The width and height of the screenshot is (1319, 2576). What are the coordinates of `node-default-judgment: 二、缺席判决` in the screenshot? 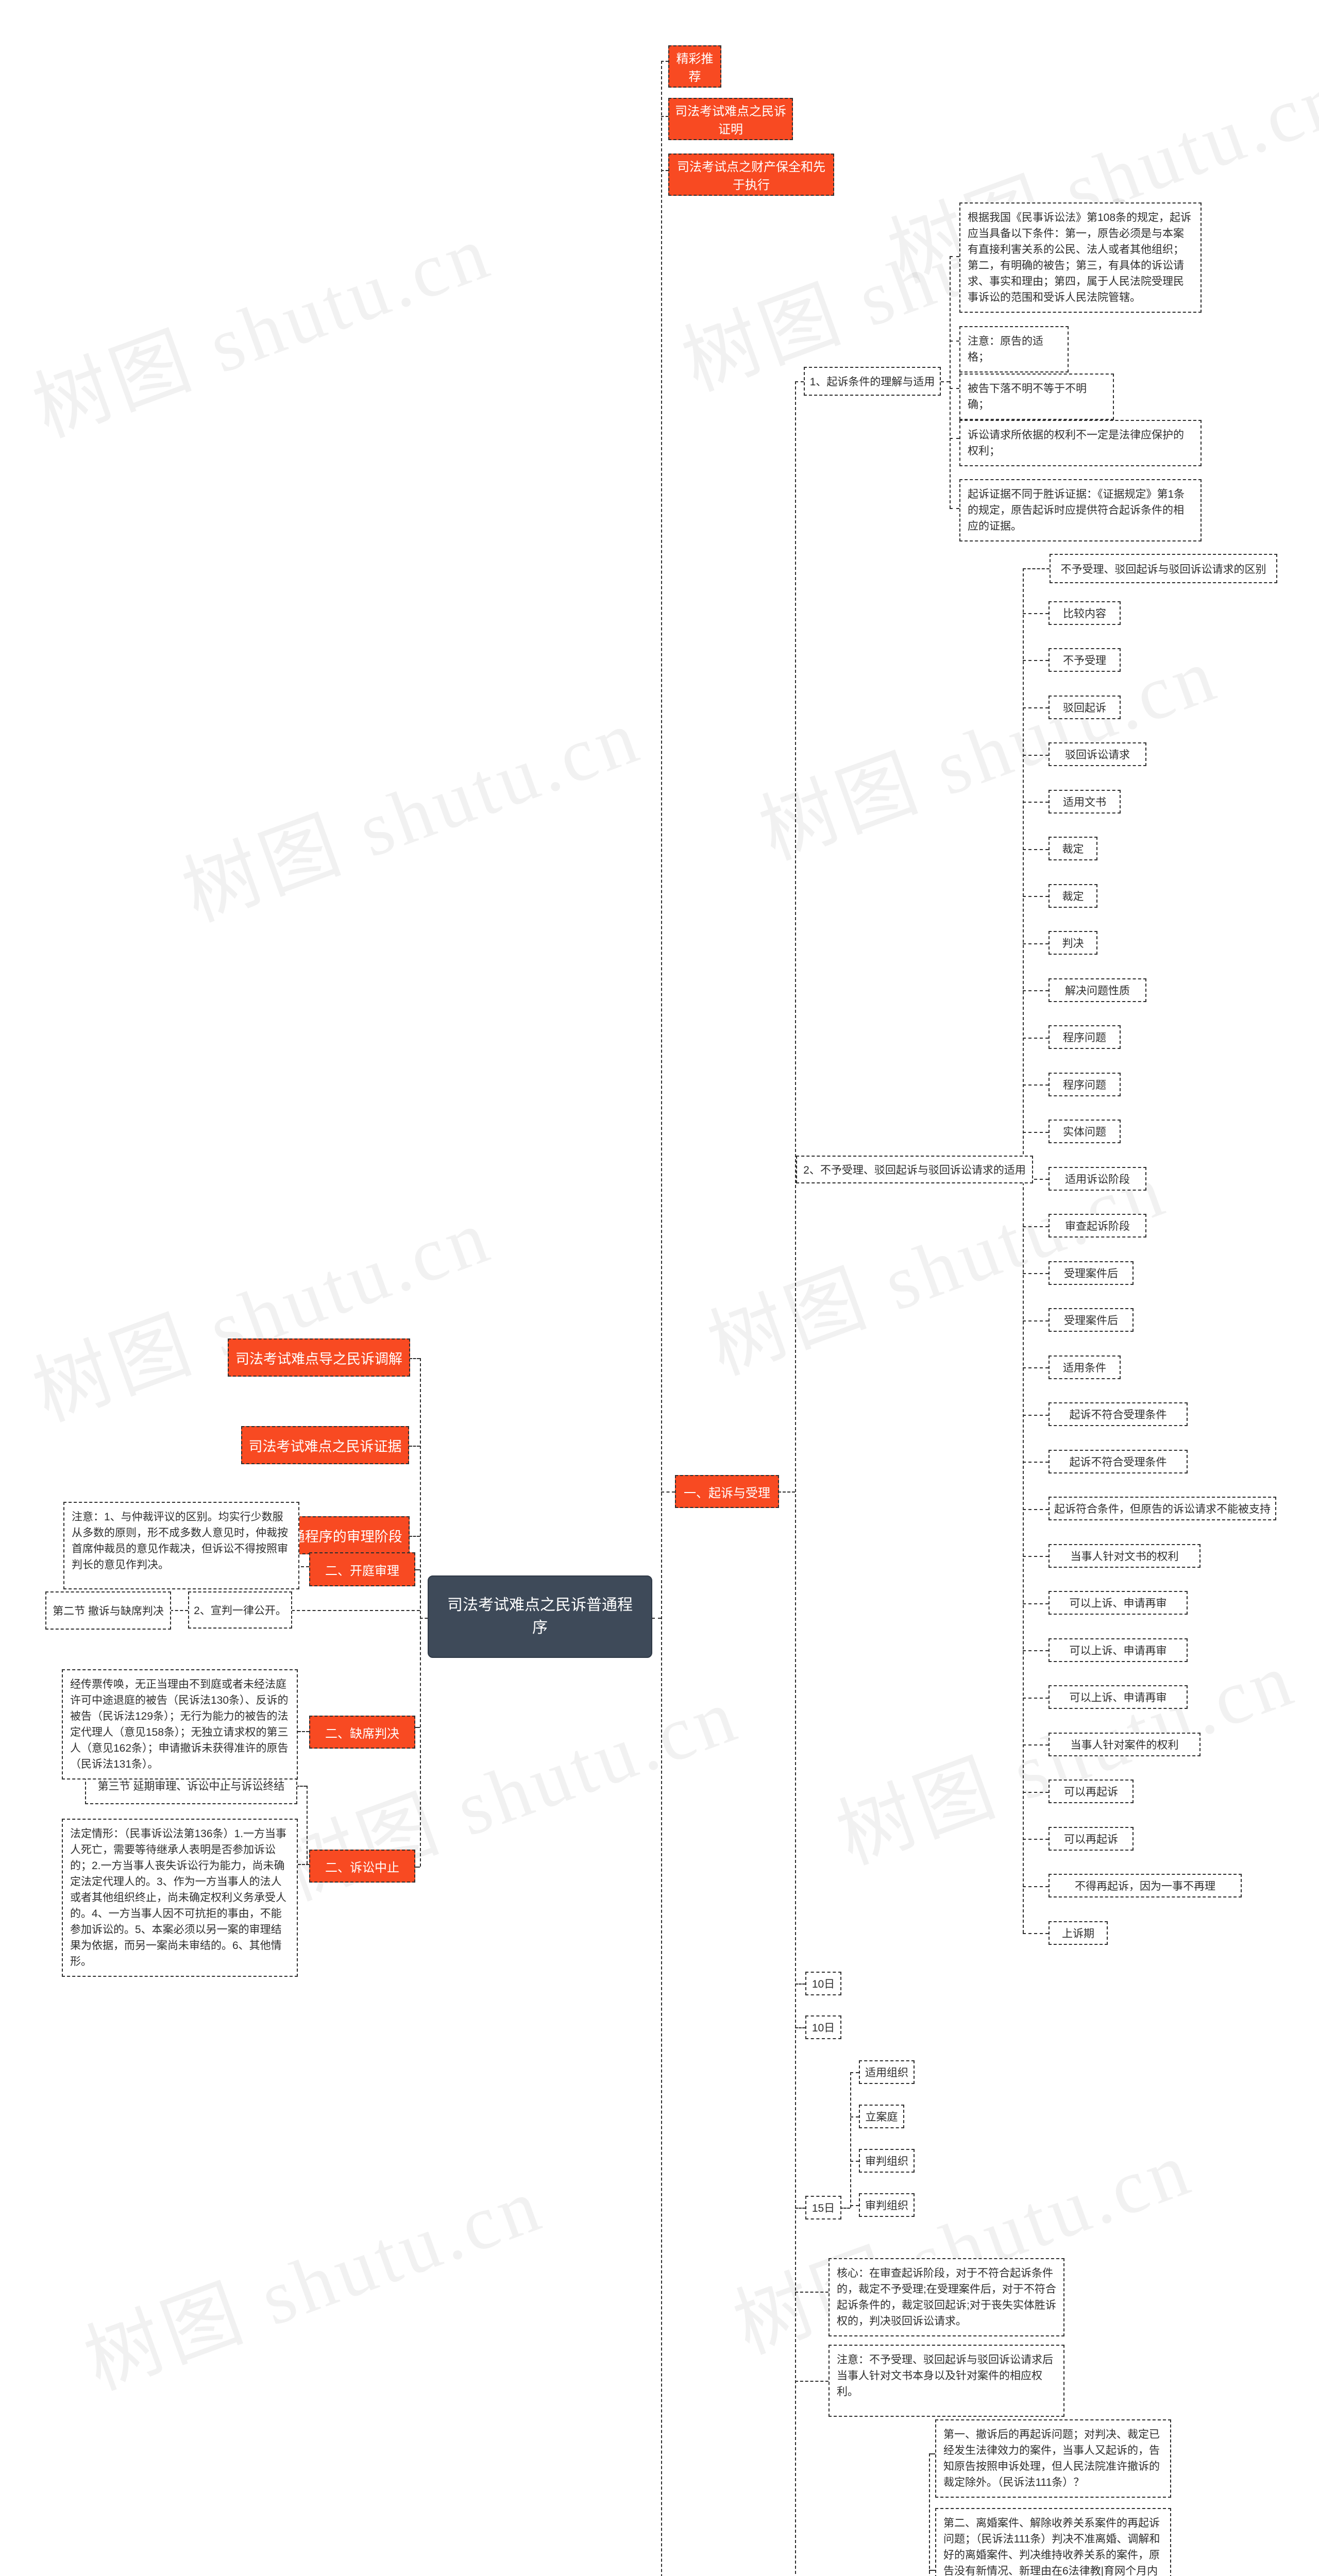 It's located at (362, 1732).